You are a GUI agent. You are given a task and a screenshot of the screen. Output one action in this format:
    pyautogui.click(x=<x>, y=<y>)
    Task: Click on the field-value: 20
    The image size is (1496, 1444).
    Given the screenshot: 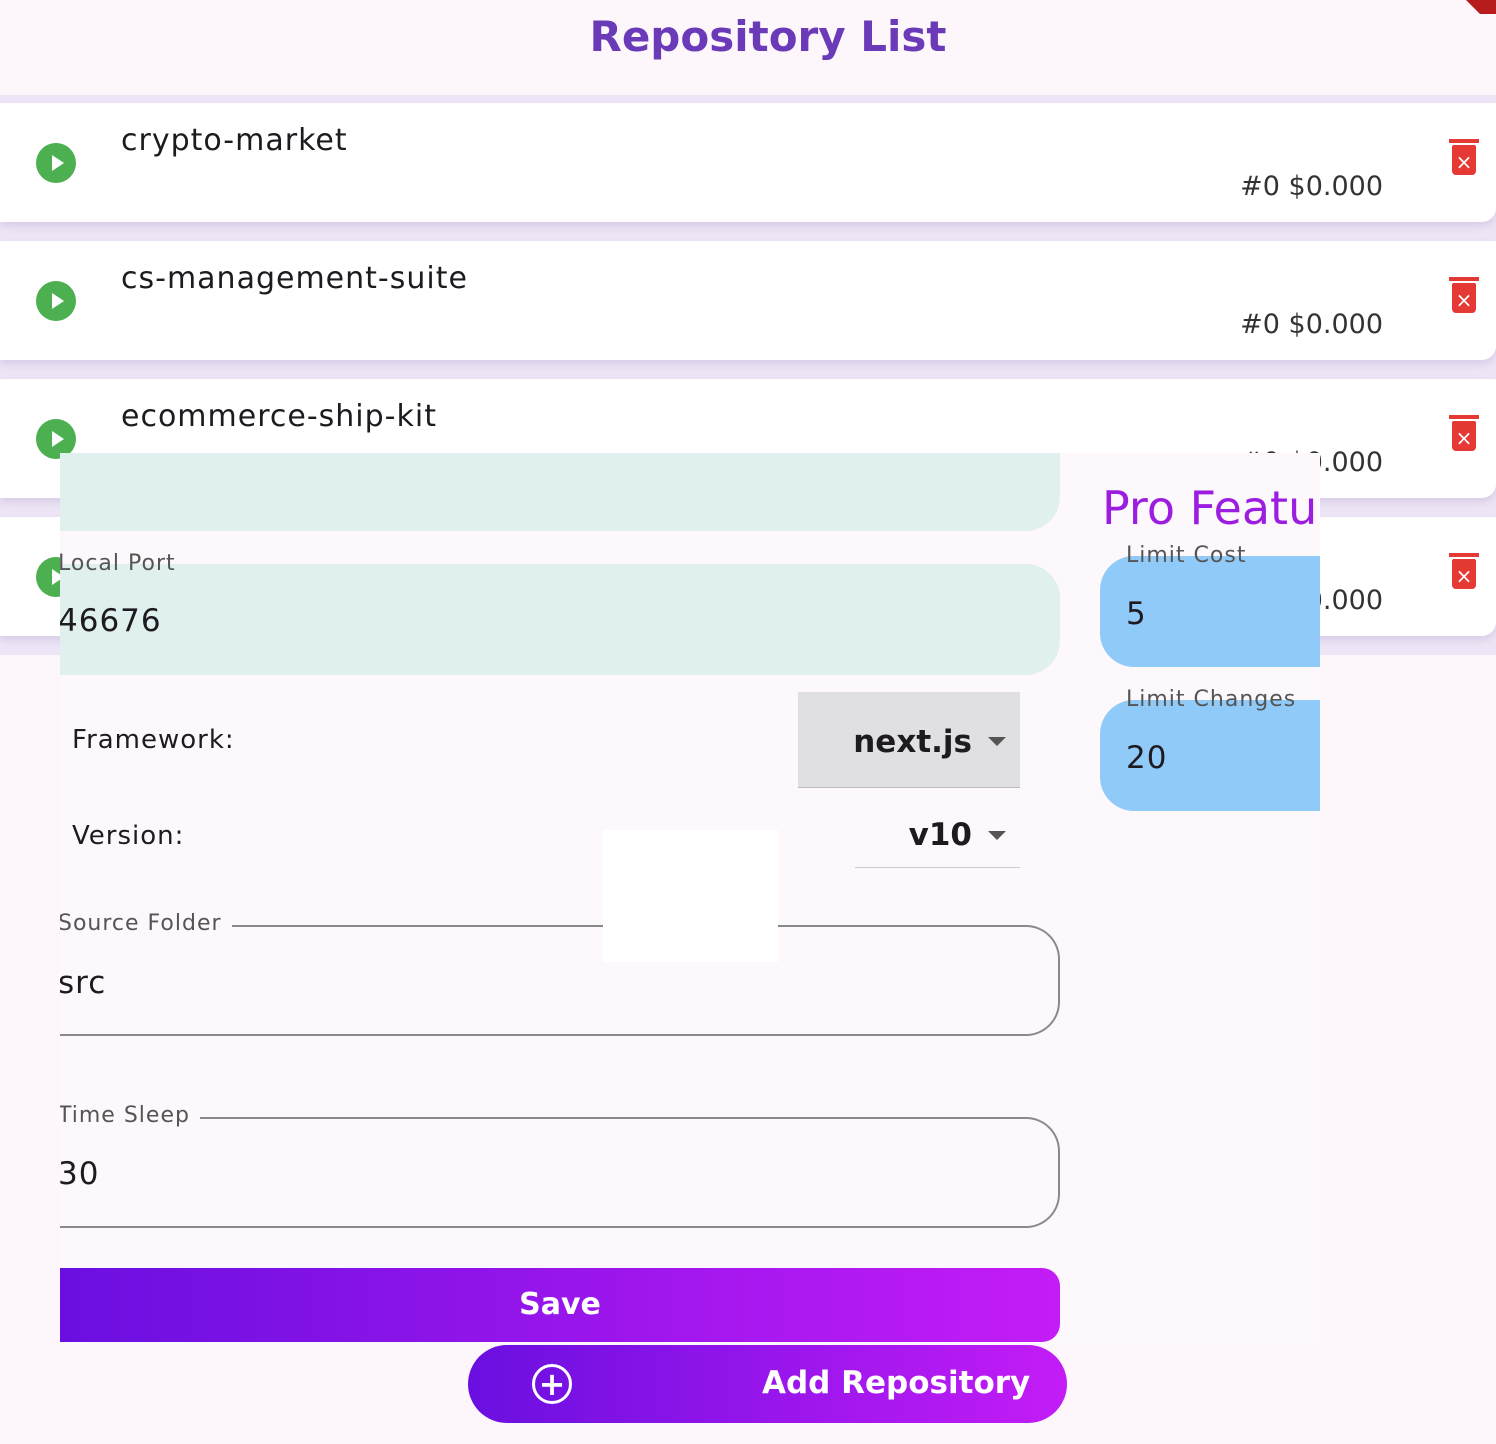 What is the action you would take?
    pyautogui.click(x=1147, y=758)
    